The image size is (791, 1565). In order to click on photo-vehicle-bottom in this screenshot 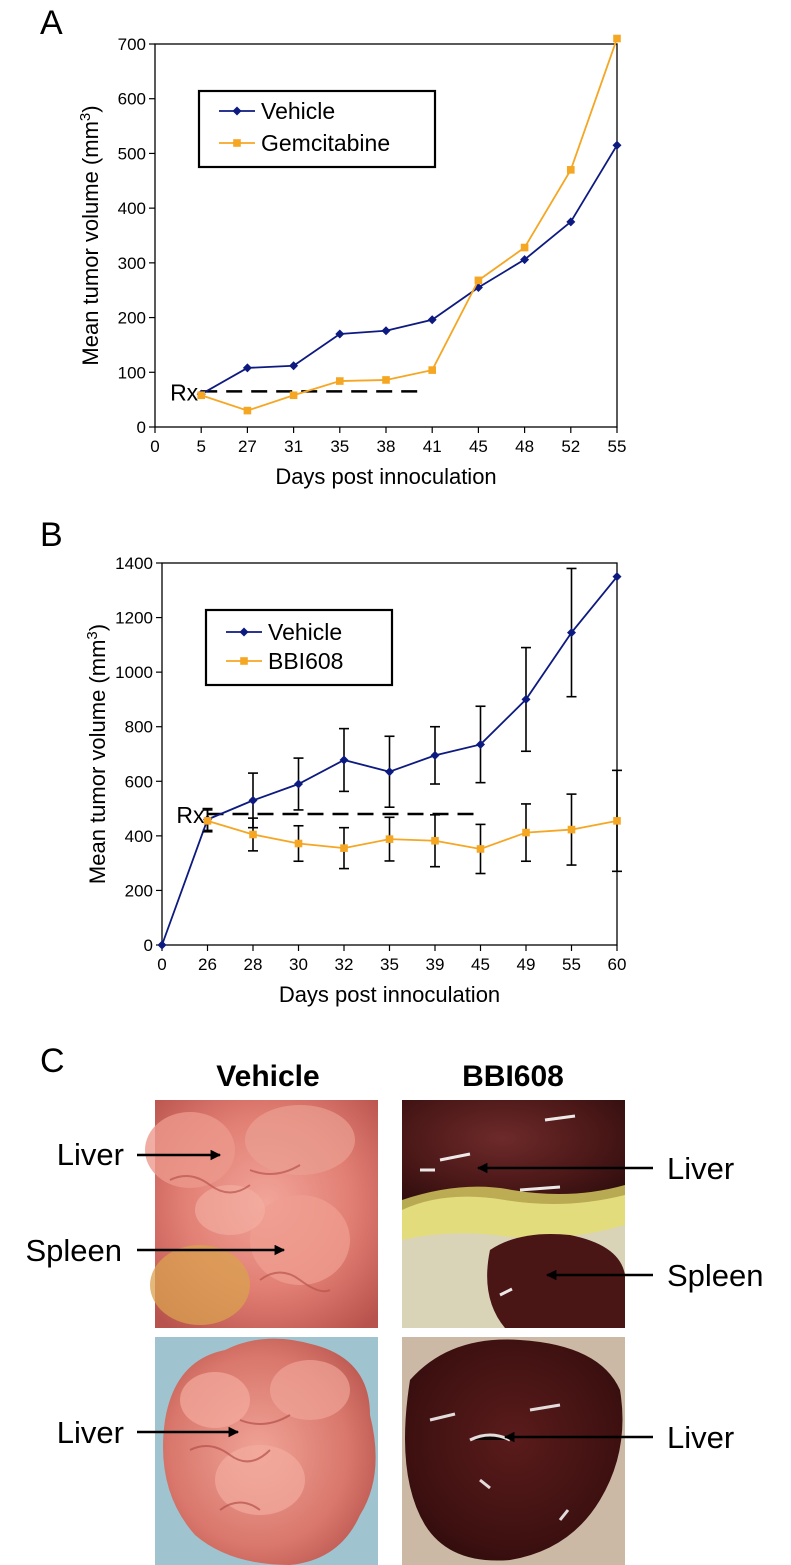, I will do `click(266, 1451)`.